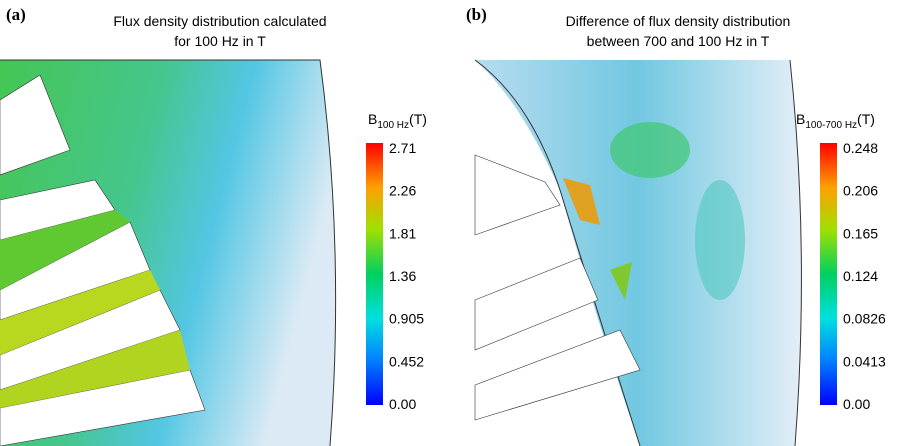  What do you see at coordinates (402, 148) in the screenshot?
I see `colorbar-tick-label: 2.71` at bounding box center [402, 148].